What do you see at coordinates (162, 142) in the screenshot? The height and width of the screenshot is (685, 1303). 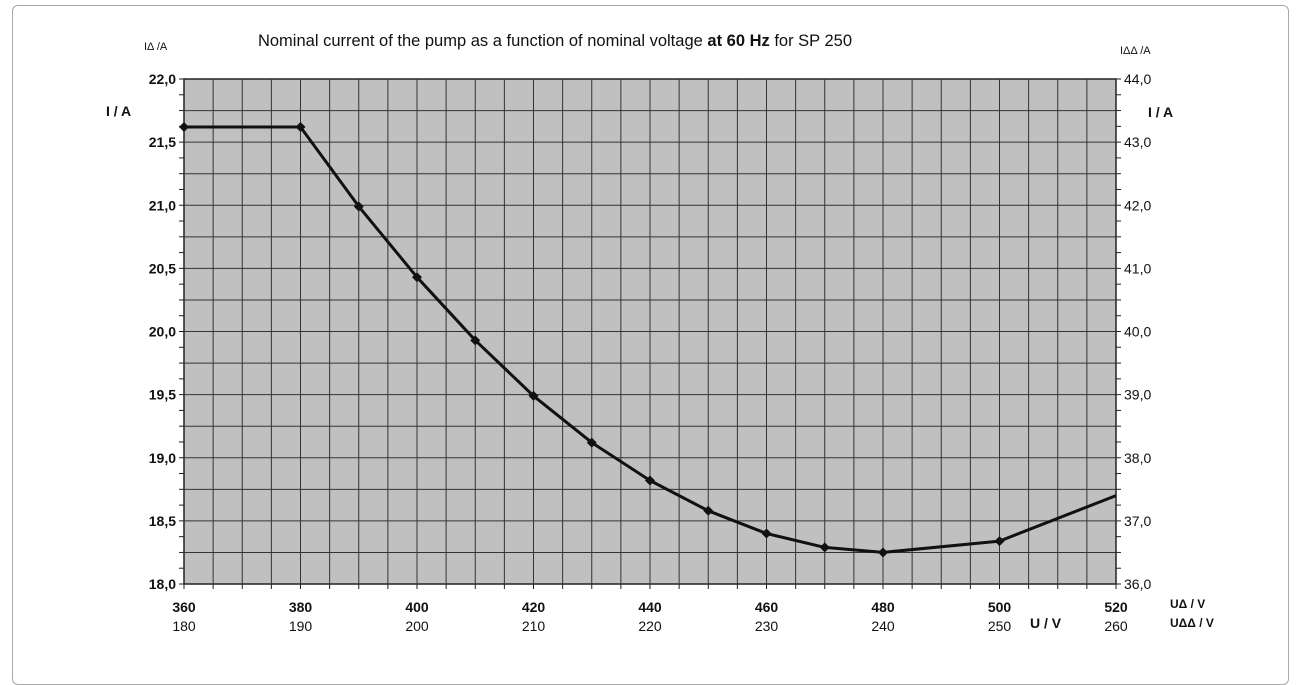 I see `y-left-tick-label: 21,5` at bounding box center [162, 142].